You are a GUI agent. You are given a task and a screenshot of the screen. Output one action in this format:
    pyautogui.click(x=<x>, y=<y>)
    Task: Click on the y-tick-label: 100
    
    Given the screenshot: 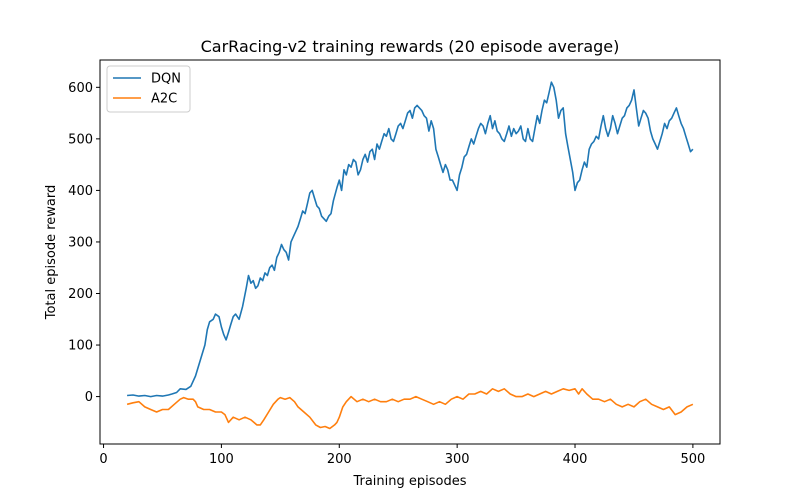 What is the action you would take?
    pyautogui.click(x=80, y=346)
    